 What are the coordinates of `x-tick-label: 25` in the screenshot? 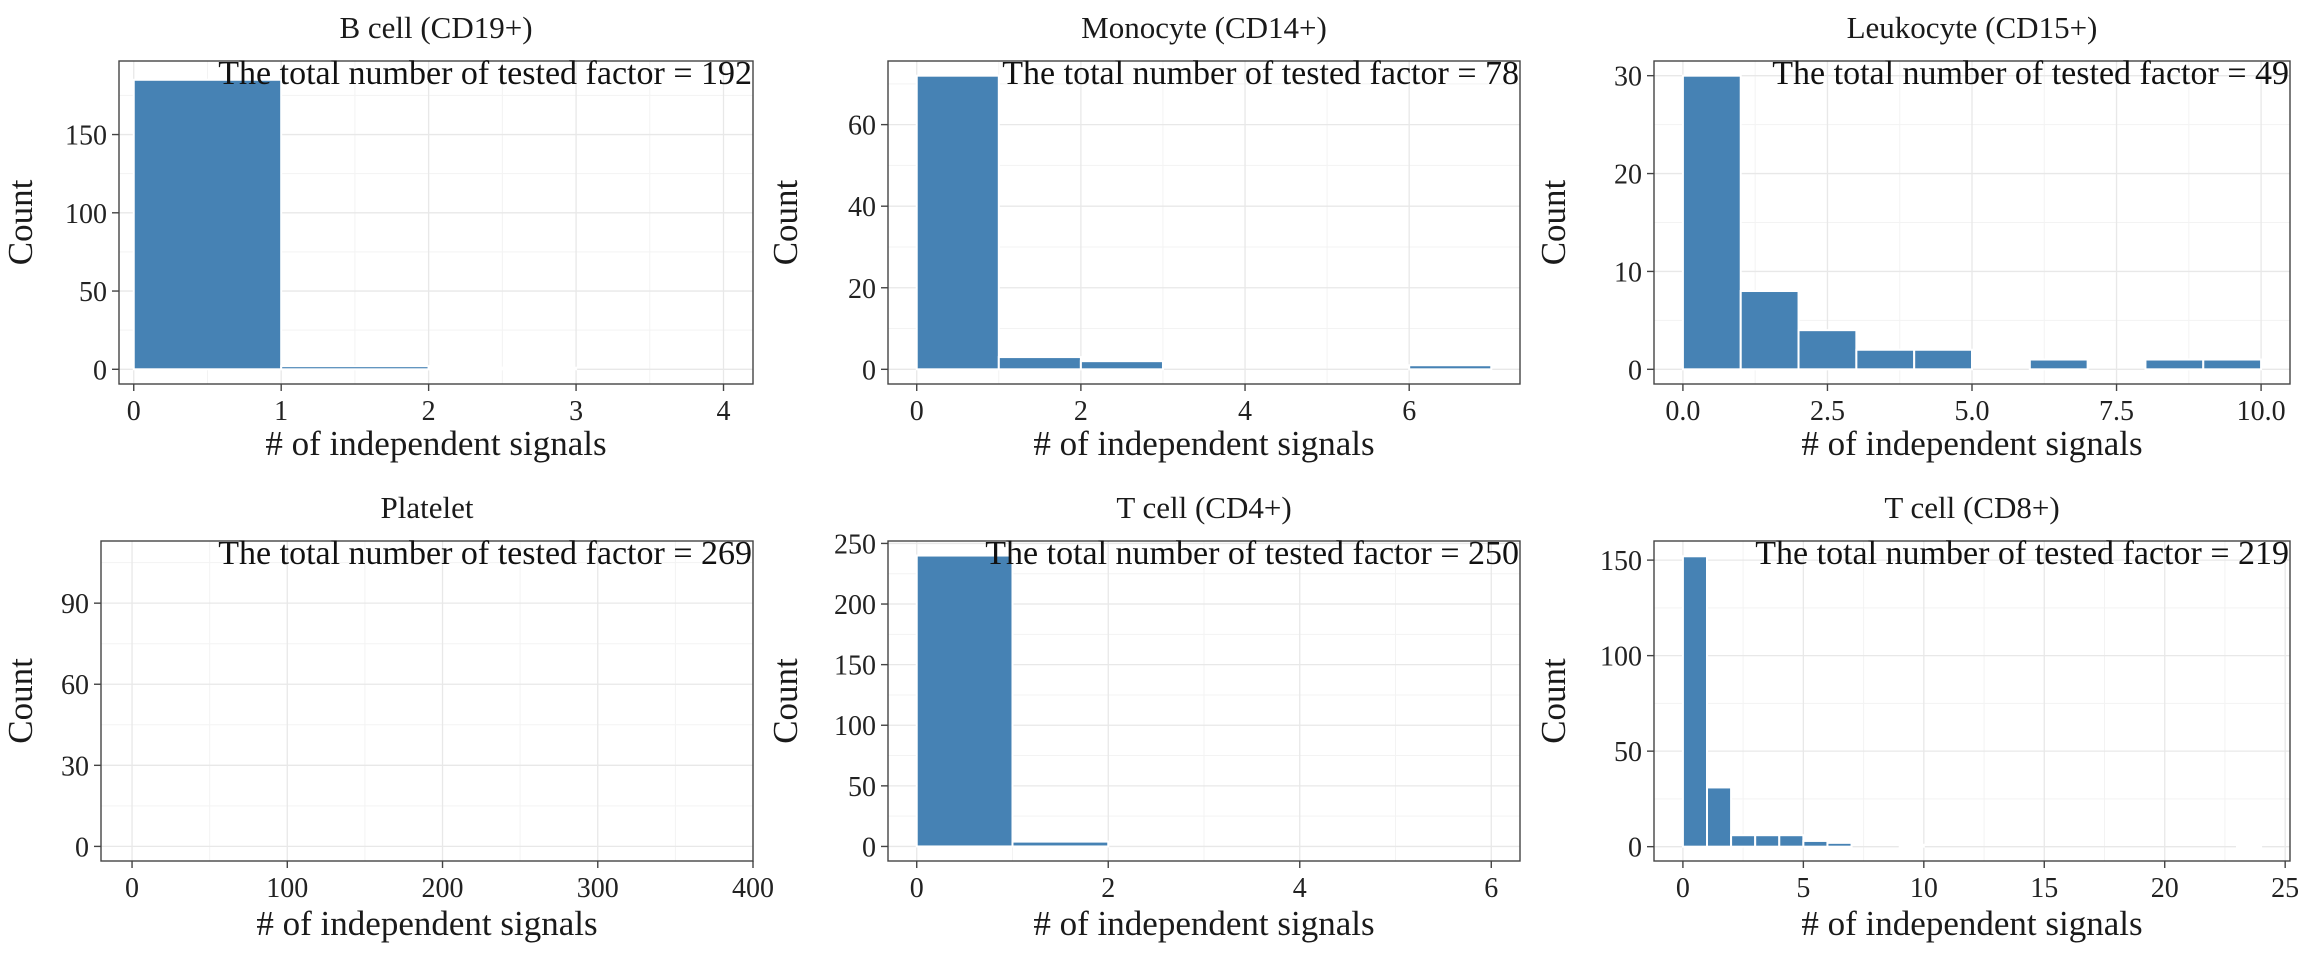 It's located at (2285, 888).